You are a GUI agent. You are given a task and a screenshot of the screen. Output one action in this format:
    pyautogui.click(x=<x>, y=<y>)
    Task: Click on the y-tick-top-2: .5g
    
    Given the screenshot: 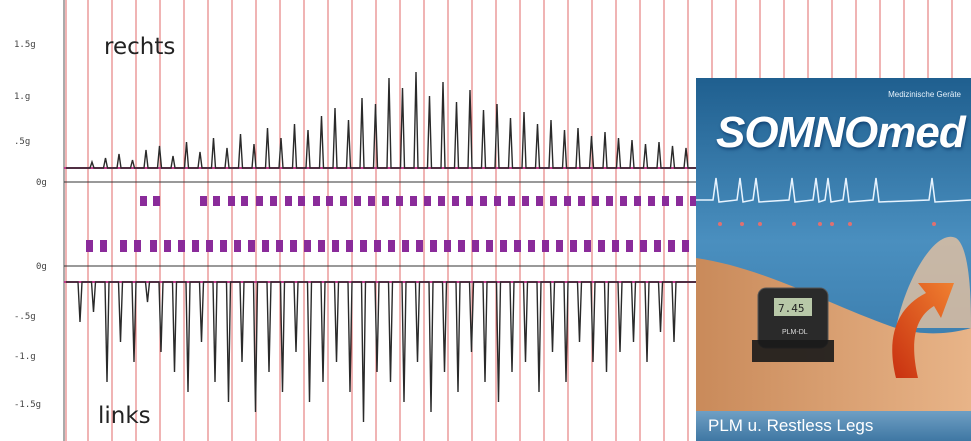 What is the action you would take?
    pyautogui.click(x=22, y=142)
    